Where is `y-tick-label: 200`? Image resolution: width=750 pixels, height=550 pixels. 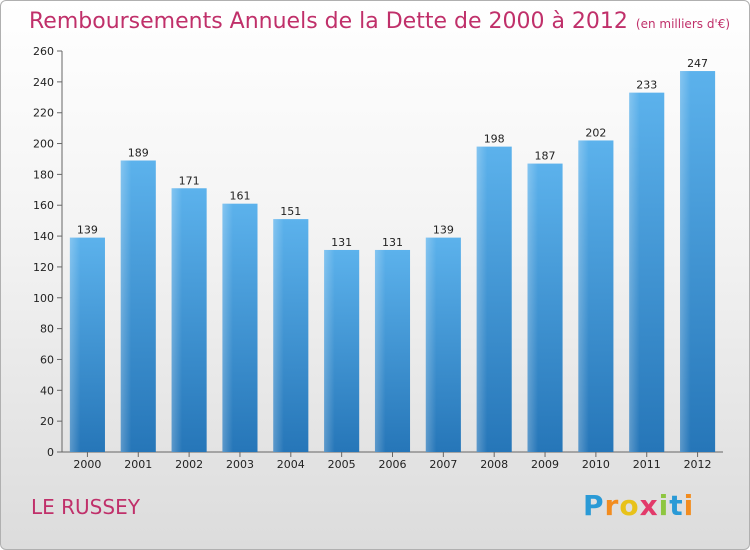 y-tick-label: 200 is located at coordinates (43, 144).